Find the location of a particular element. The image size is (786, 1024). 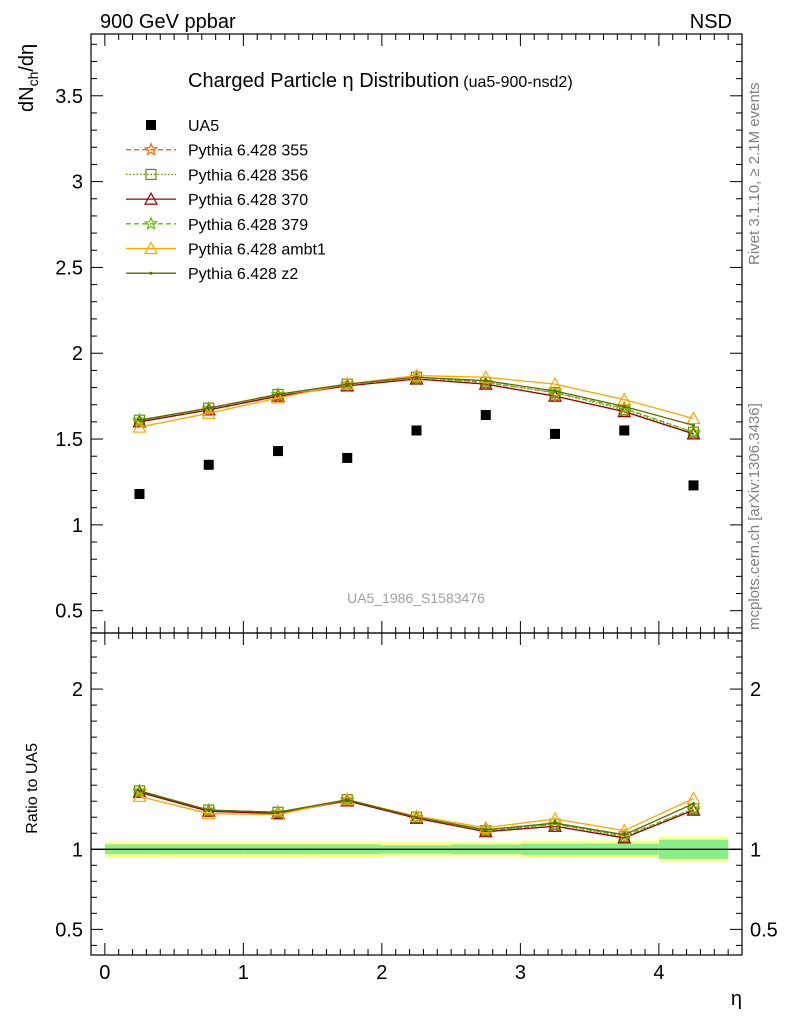

header-energy-label: 900 GeV ppbar is located at coordinates (168, 22).